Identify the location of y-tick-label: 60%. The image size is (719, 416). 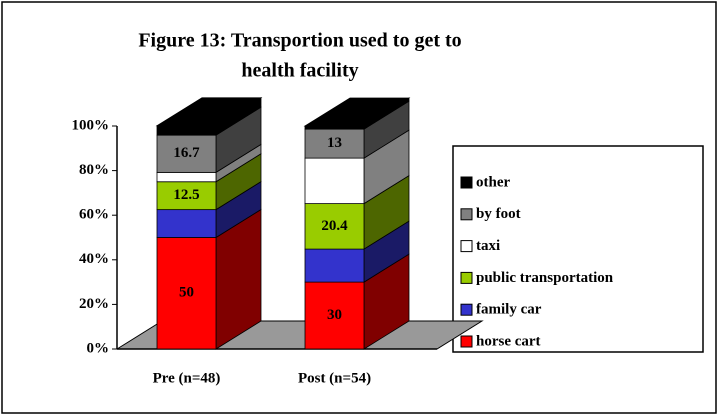
(94, 215).